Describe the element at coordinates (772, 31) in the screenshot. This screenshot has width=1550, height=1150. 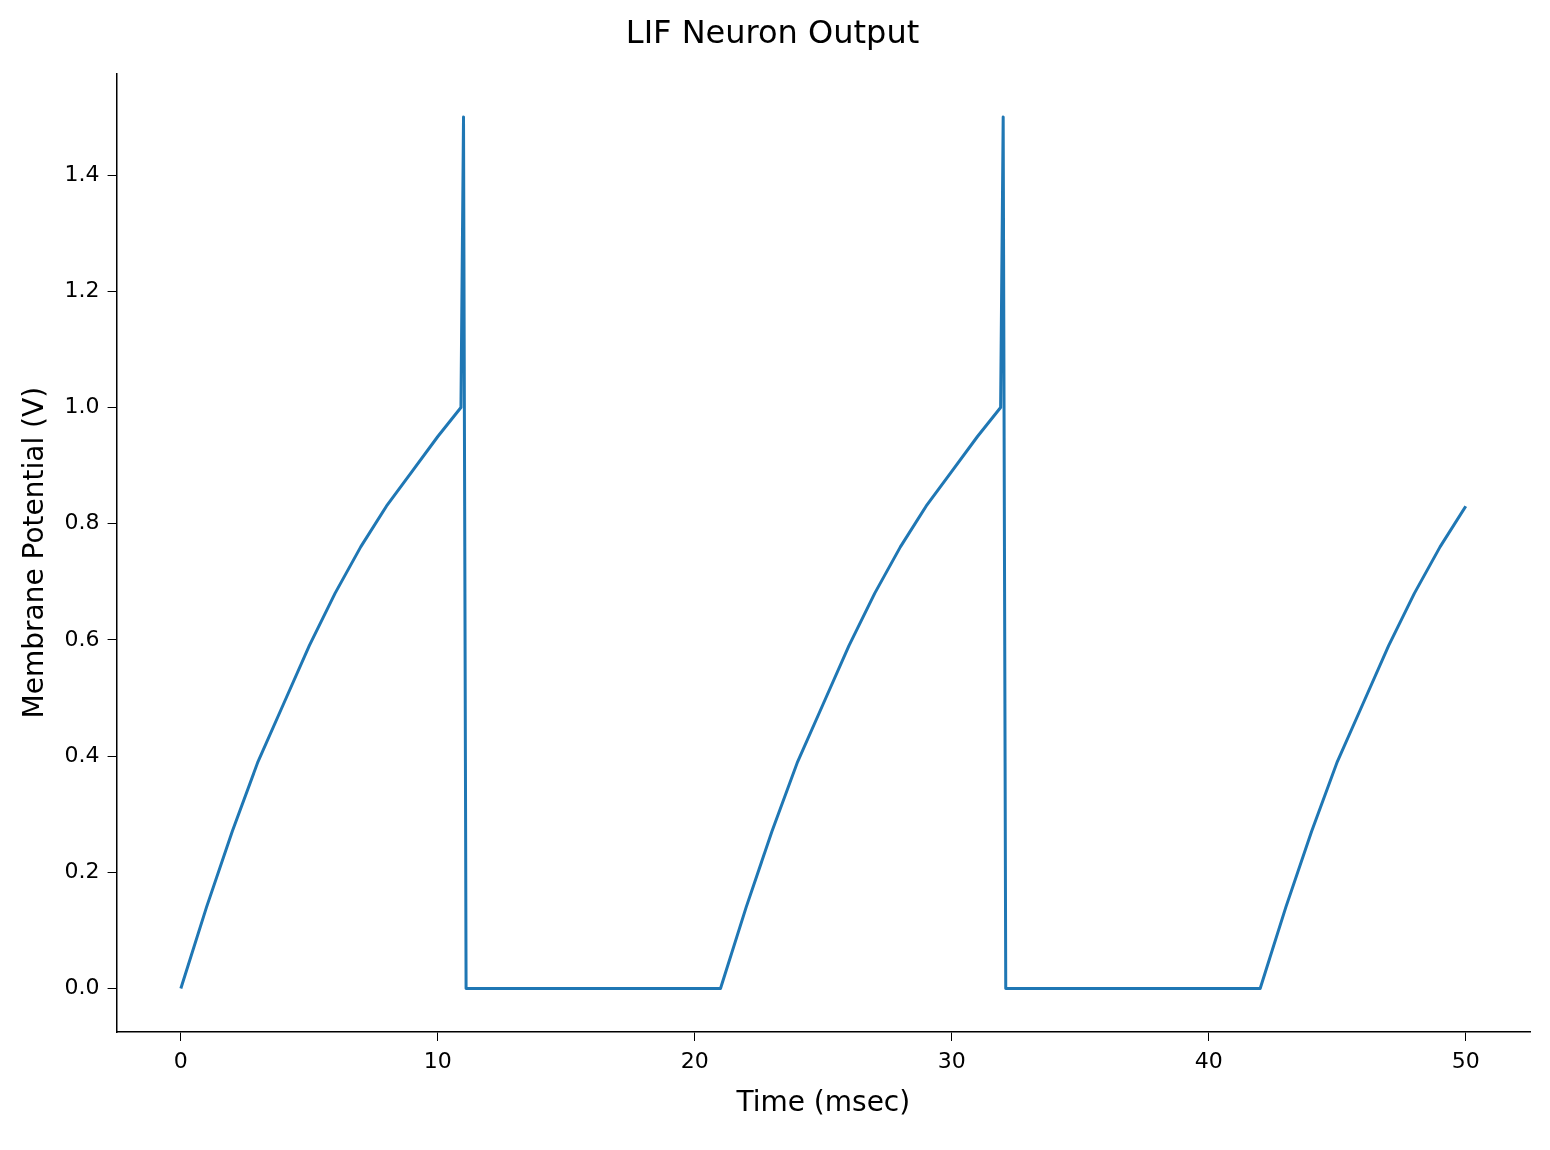
I see `chart-title: LIF Neuron Output` at that location.